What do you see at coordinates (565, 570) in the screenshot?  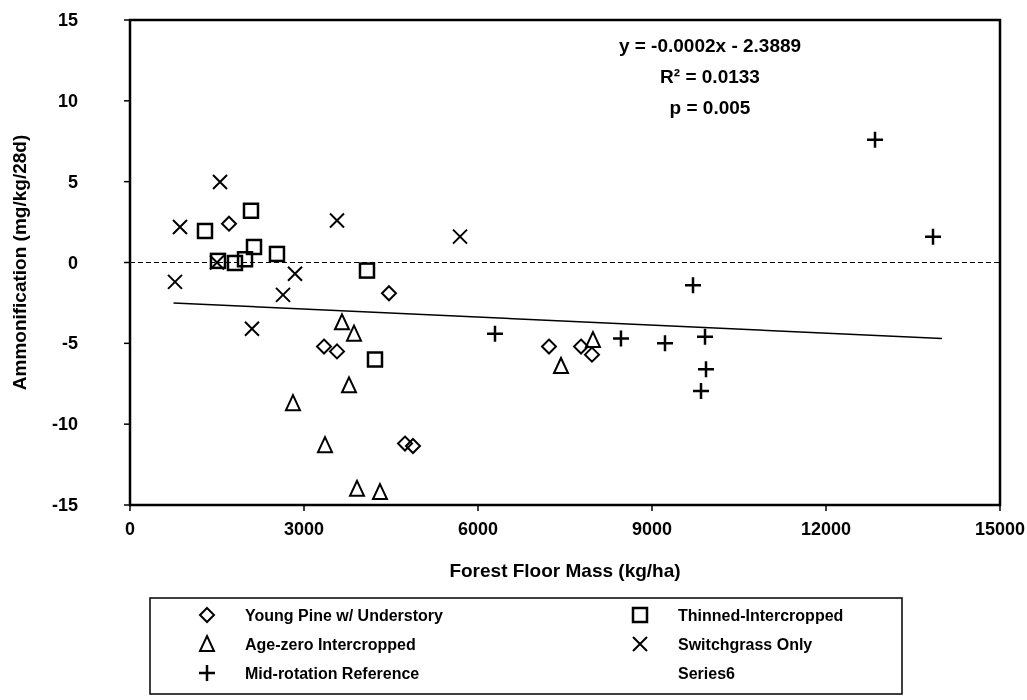 I see `x-axis-title: Forest Floor Mass (kg/ha)` at bounding box center [565, 570].